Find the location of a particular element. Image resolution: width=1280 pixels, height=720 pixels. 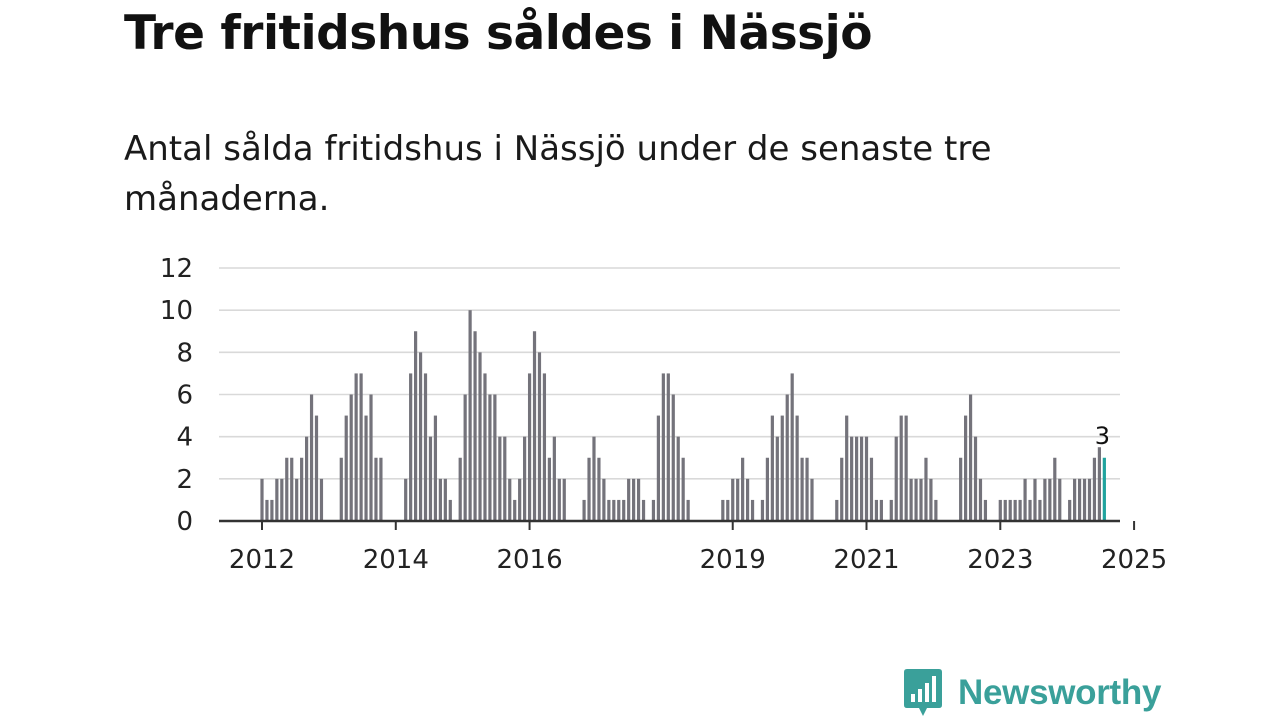

y-tick-label: 4 is located at coordinates (184, 438).